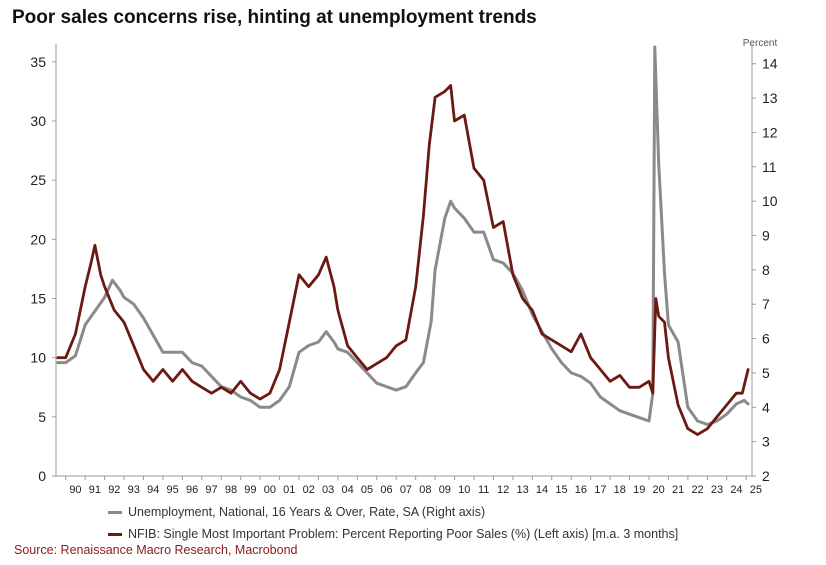  Describe the element at coordinates (173, 490) in the screenshot. I see `x-axis-tick-label: 95` at that location.